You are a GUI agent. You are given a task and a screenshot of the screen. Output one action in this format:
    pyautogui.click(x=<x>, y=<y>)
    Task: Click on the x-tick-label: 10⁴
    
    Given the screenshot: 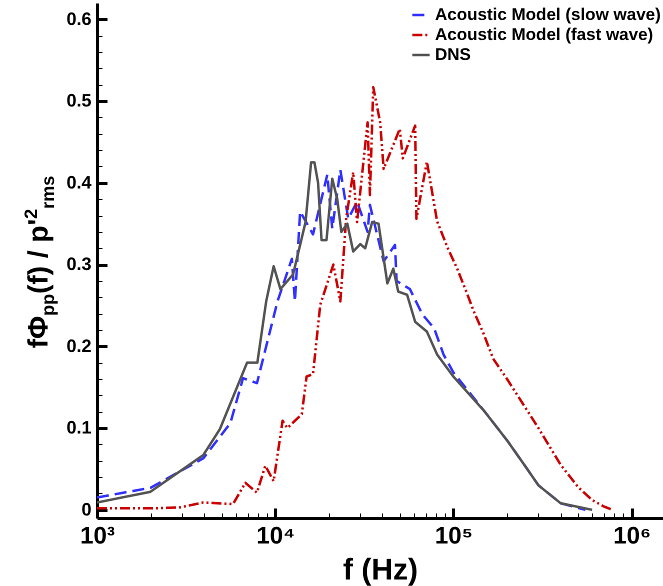 What is the action you would take?
    pyautogui.click(x=275, y=536)
    